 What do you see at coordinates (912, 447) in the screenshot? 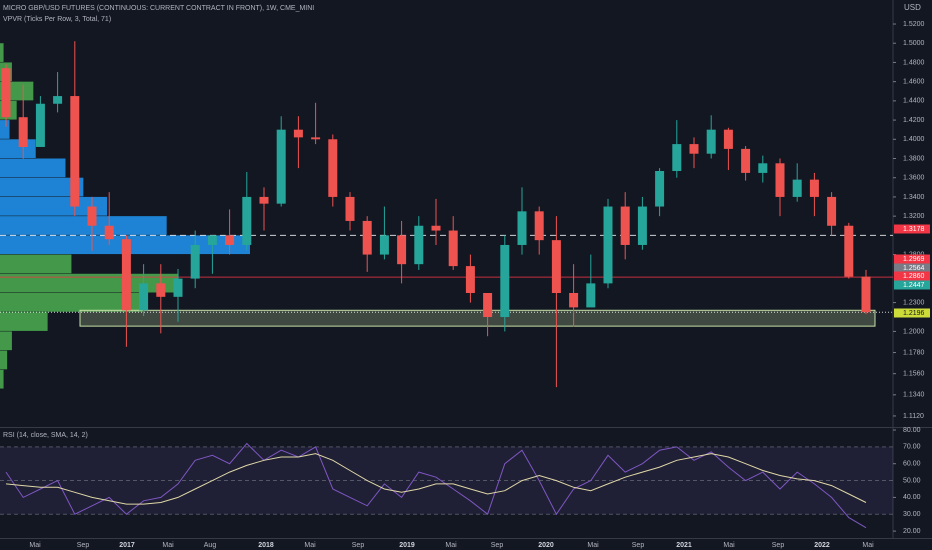
I see `rsi-tick-label: 70.00` at bounding box center [912, 447].